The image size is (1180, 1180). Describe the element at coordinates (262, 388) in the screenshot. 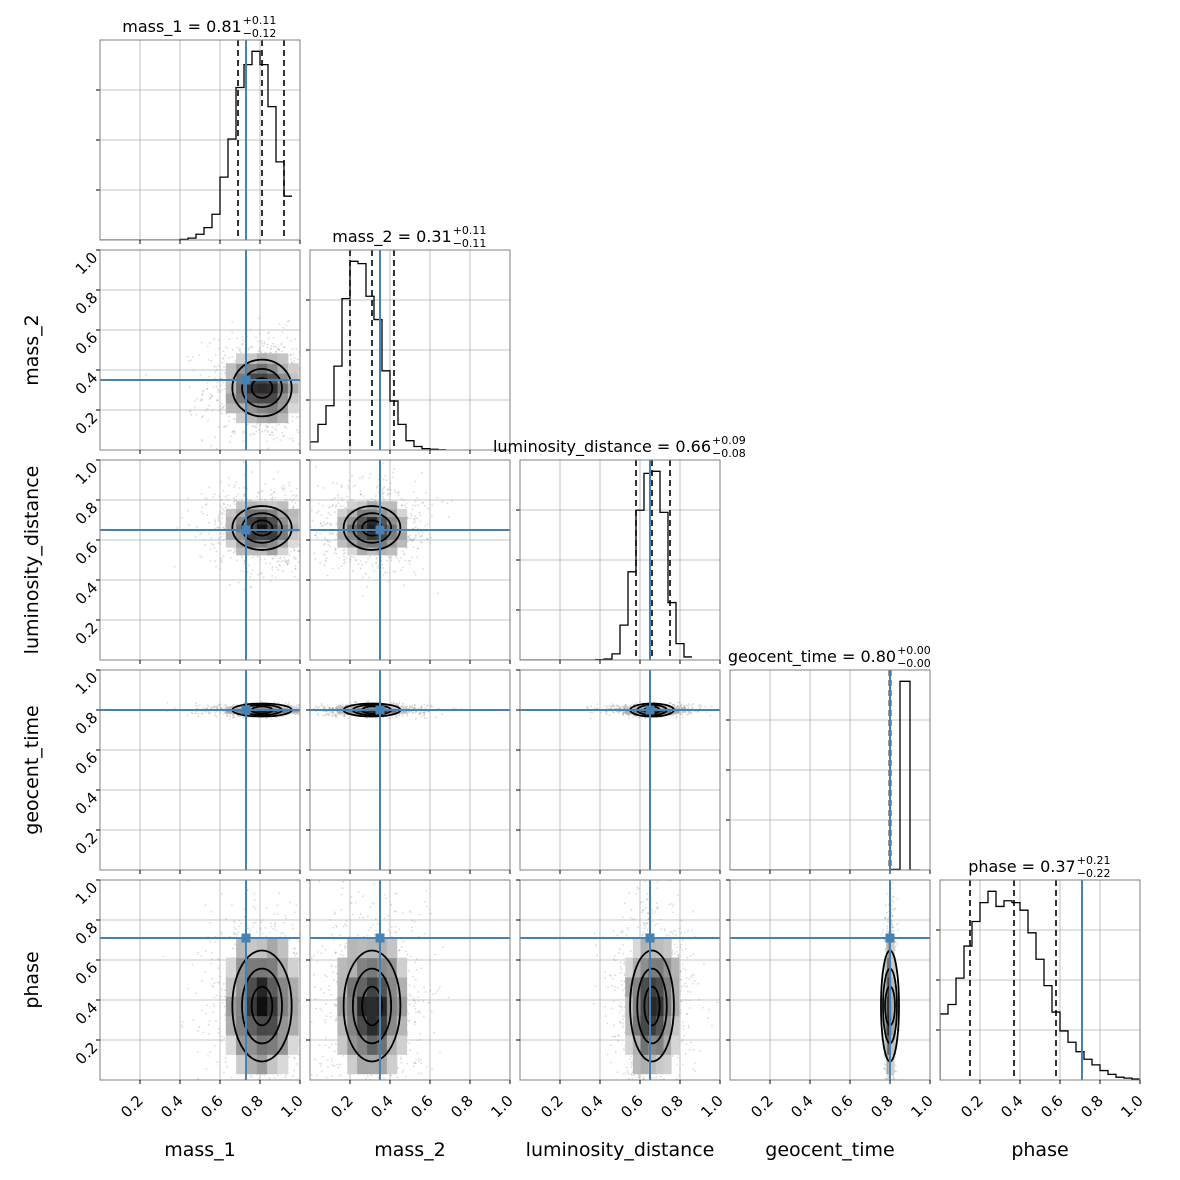

I see `contour-level` at that location.